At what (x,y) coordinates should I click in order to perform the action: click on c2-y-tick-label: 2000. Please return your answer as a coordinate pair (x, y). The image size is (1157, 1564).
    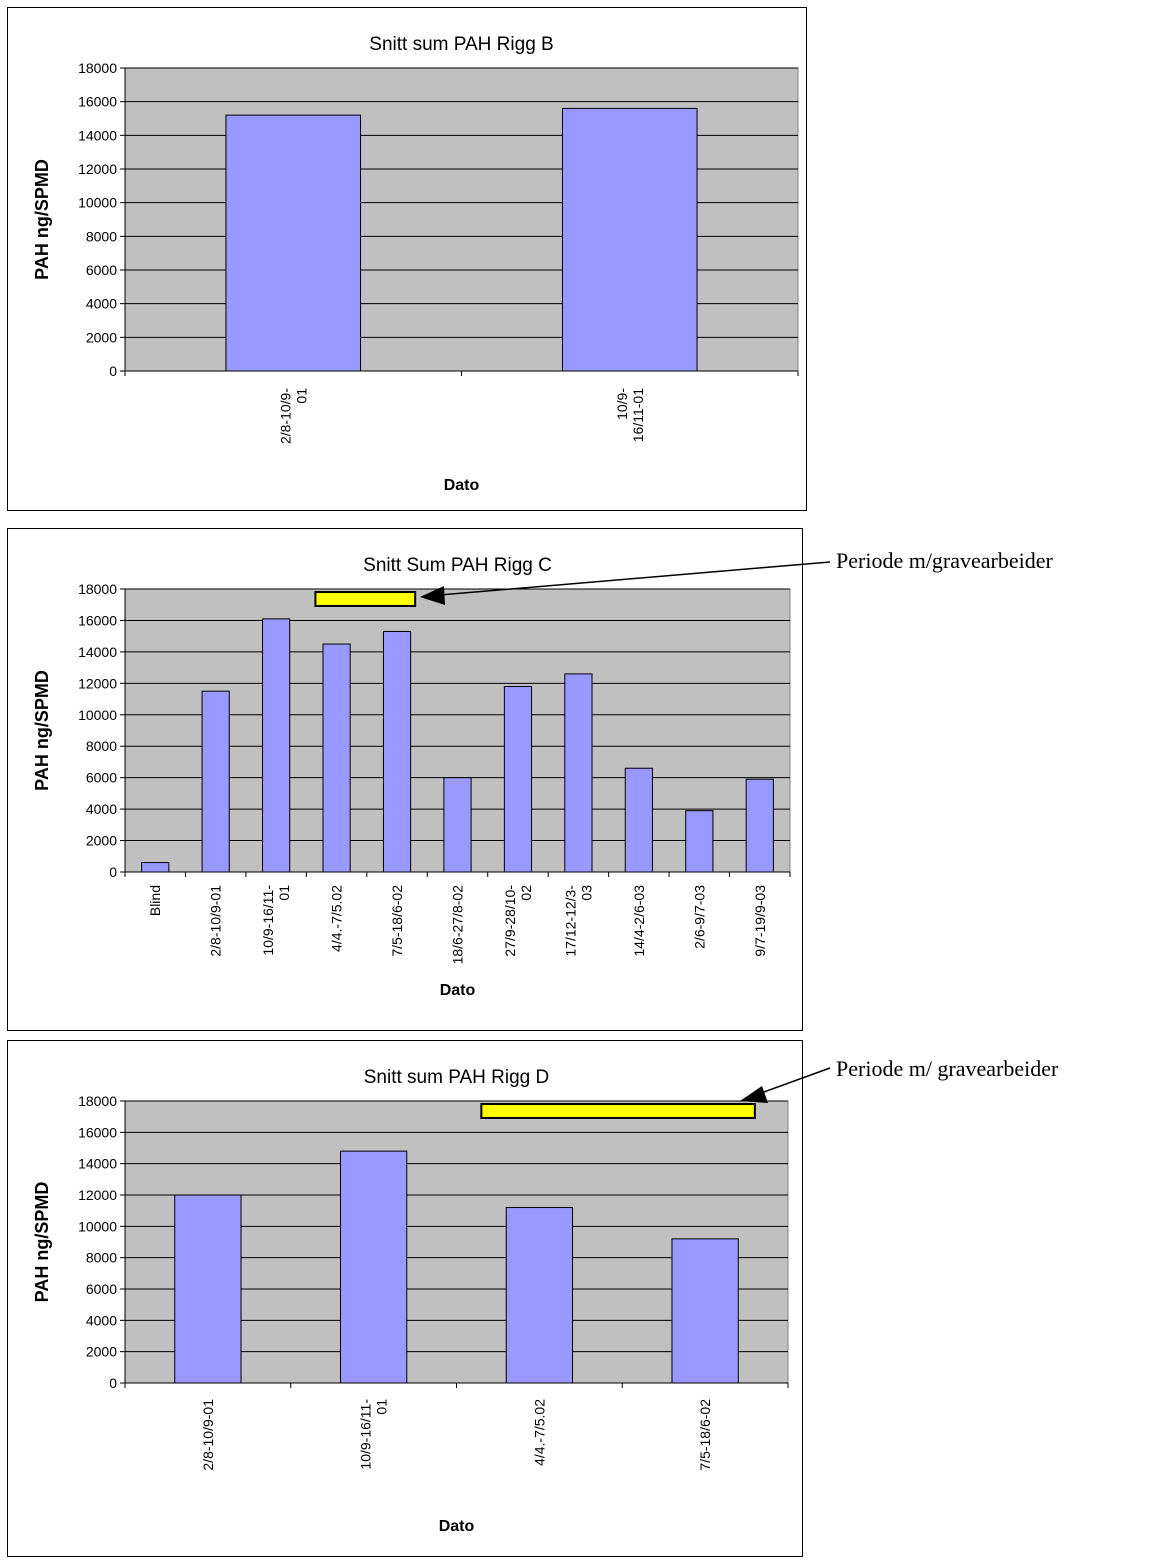
    Looking at the image, I should click on (101, 1352).